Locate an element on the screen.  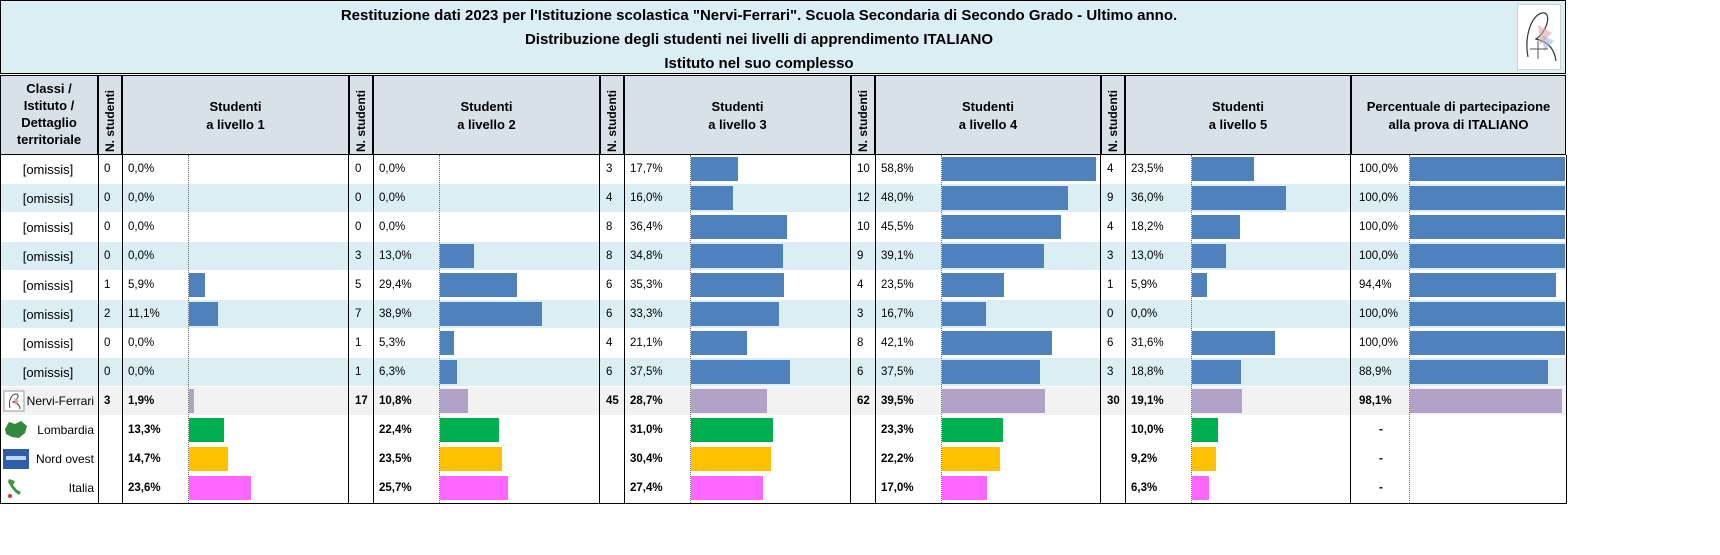
n-studenti-level-4: 9 is located at coordinates (860, 256).